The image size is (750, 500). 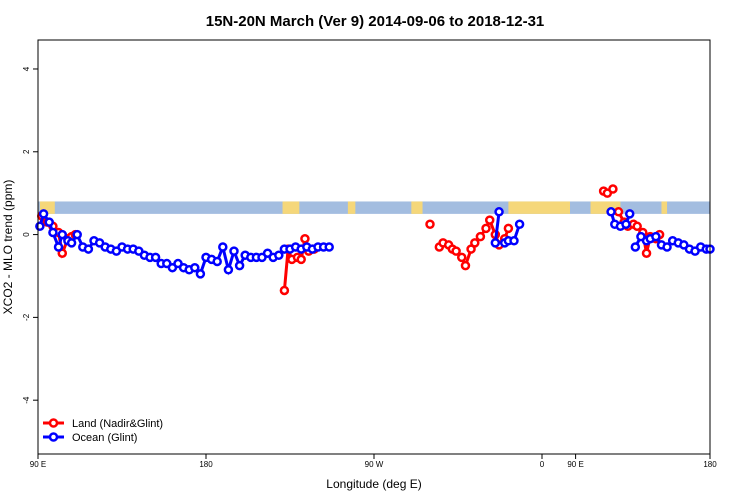 I want to click on y-axis-label: XCO2 - MLO trend (ppm), so click(x=8, y=247).